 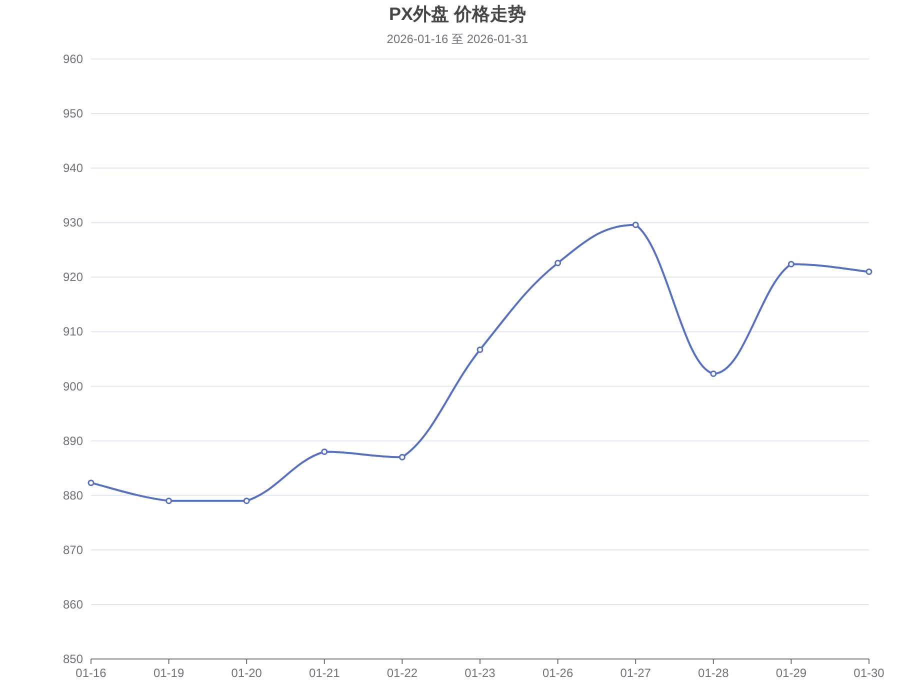 I want to click on x-tick-label: 01-29, so click(x=791, y=673).